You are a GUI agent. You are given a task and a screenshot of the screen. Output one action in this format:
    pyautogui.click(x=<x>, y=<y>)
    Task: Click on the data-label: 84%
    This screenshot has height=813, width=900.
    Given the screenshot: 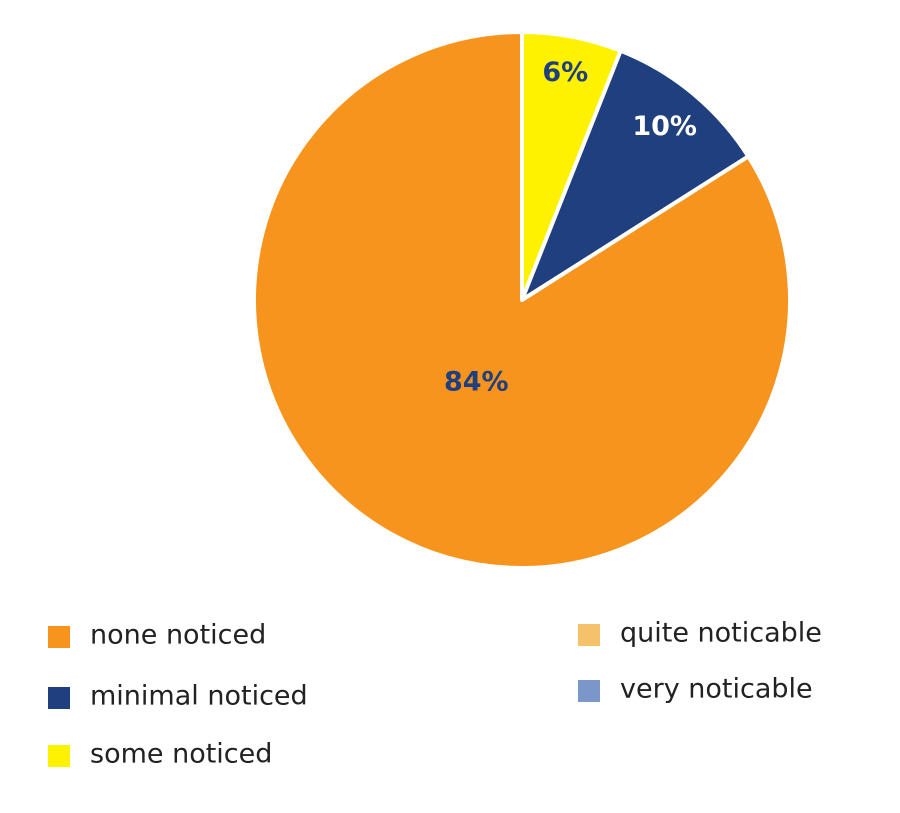 What is the action you would take?
    pyautogui.click(x=476, y=382)
    